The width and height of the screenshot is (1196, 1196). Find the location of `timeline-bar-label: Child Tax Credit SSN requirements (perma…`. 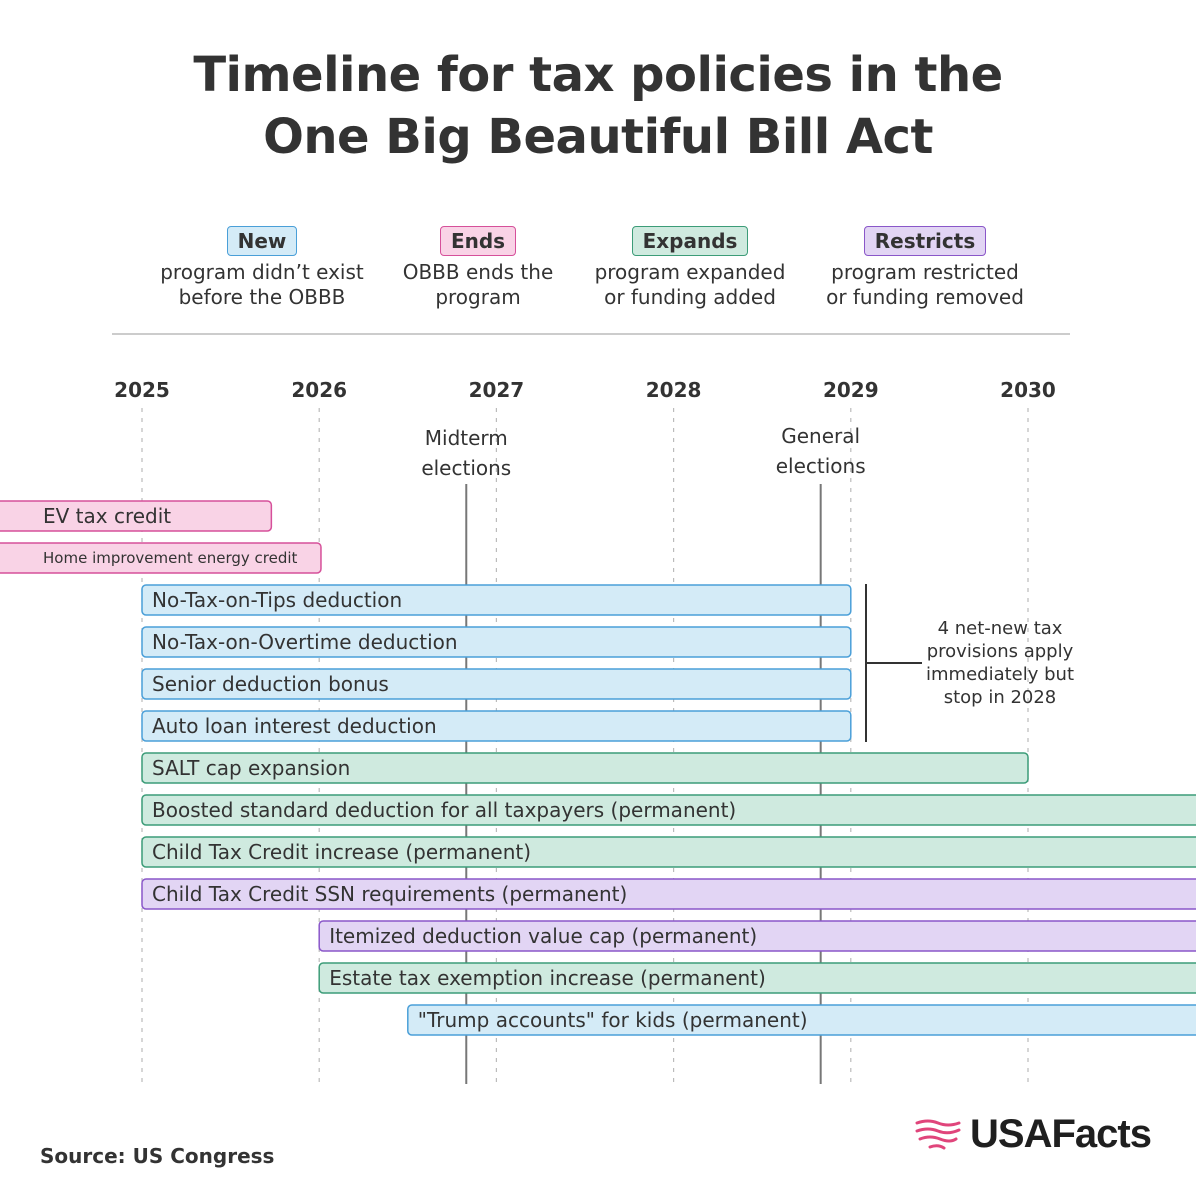

timeline-bar-label: Child Tax Credit SSN requirements (perma… is located at coordinates (389, 894).